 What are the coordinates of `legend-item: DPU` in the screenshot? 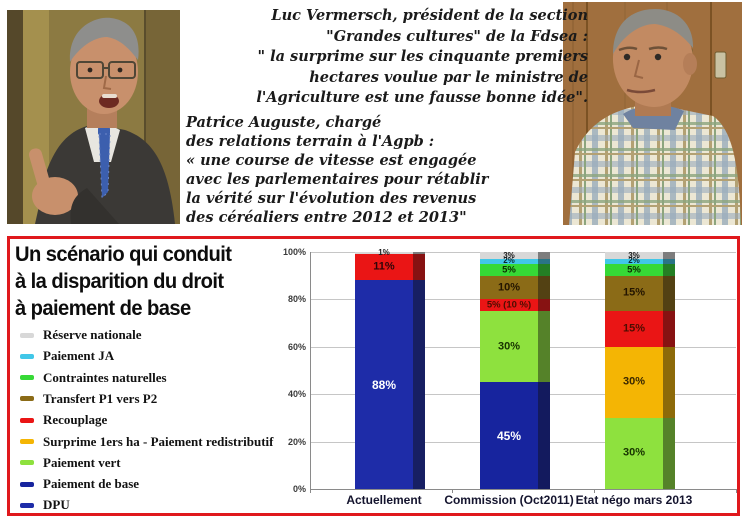 It's located at (45, 505).